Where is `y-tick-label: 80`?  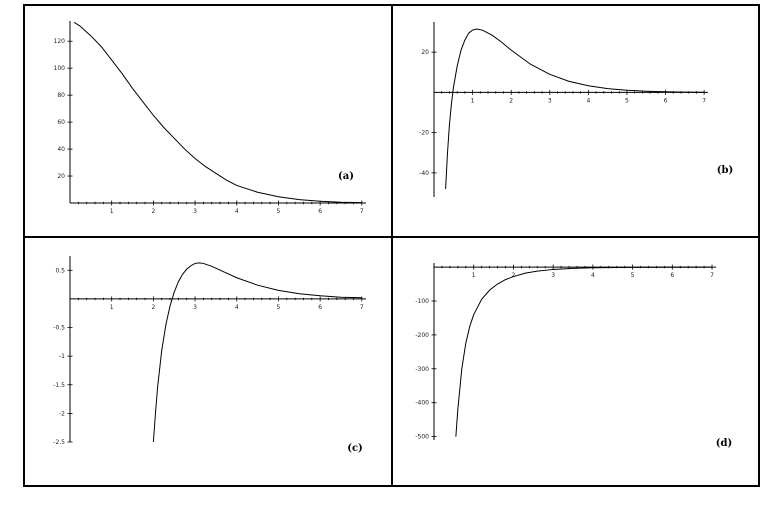
y-tick-label: 80 is located at coordinates (61, 95).